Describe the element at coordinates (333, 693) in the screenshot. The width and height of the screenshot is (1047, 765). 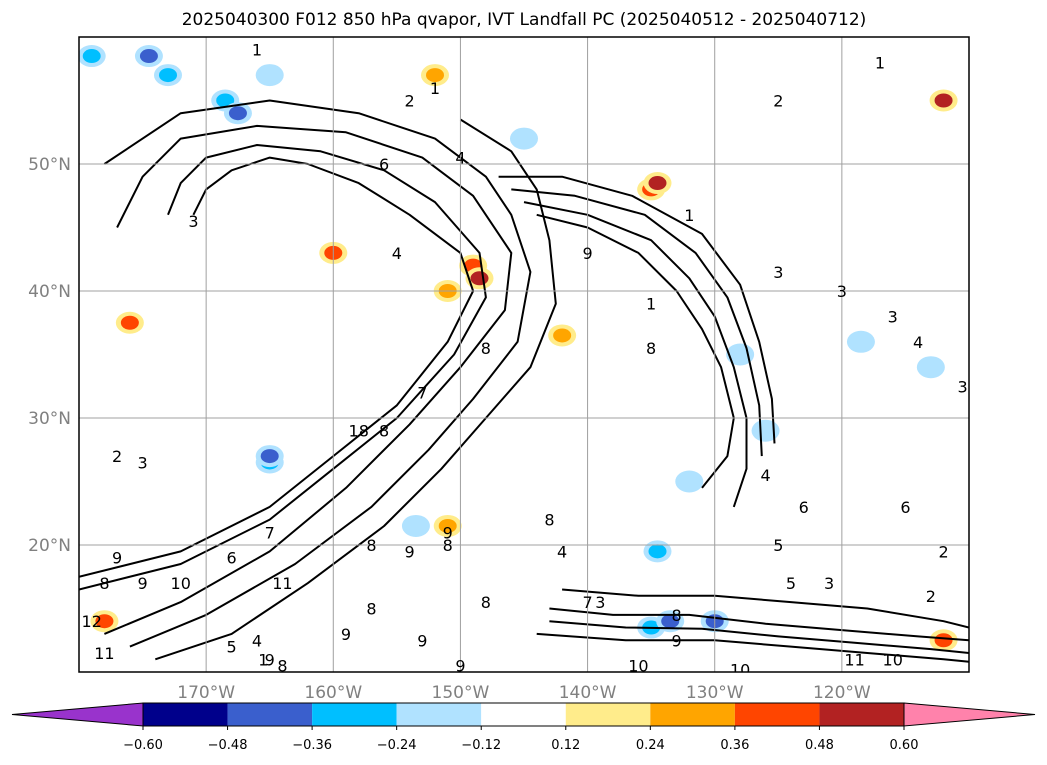
I see `lon-tick-label: 160°W` at that location.